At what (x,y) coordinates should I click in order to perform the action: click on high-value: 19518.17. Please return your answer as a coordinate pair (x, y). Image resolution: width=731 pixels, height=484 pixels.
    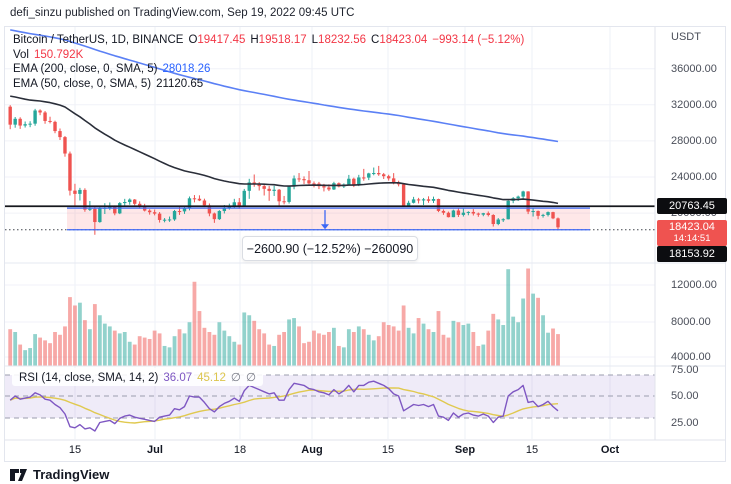
    Looking at the image, I should click on (282, 40).